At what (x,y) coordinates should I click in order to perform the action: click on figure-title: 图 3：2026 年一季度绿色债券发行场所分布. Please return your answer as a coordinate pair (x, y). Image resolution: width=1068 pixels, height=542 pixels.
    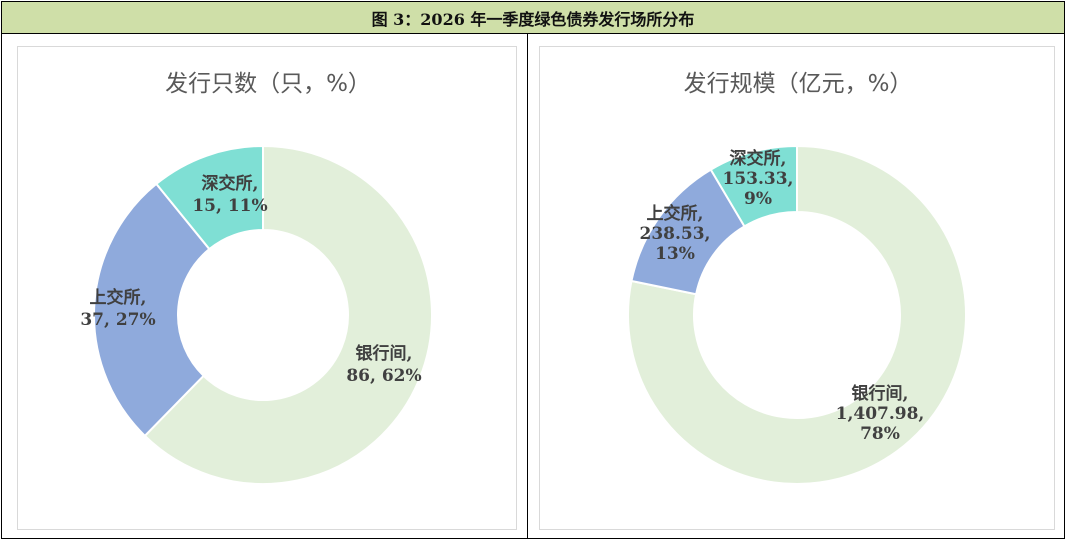
    Looking at the image, I should click on (533, 19).